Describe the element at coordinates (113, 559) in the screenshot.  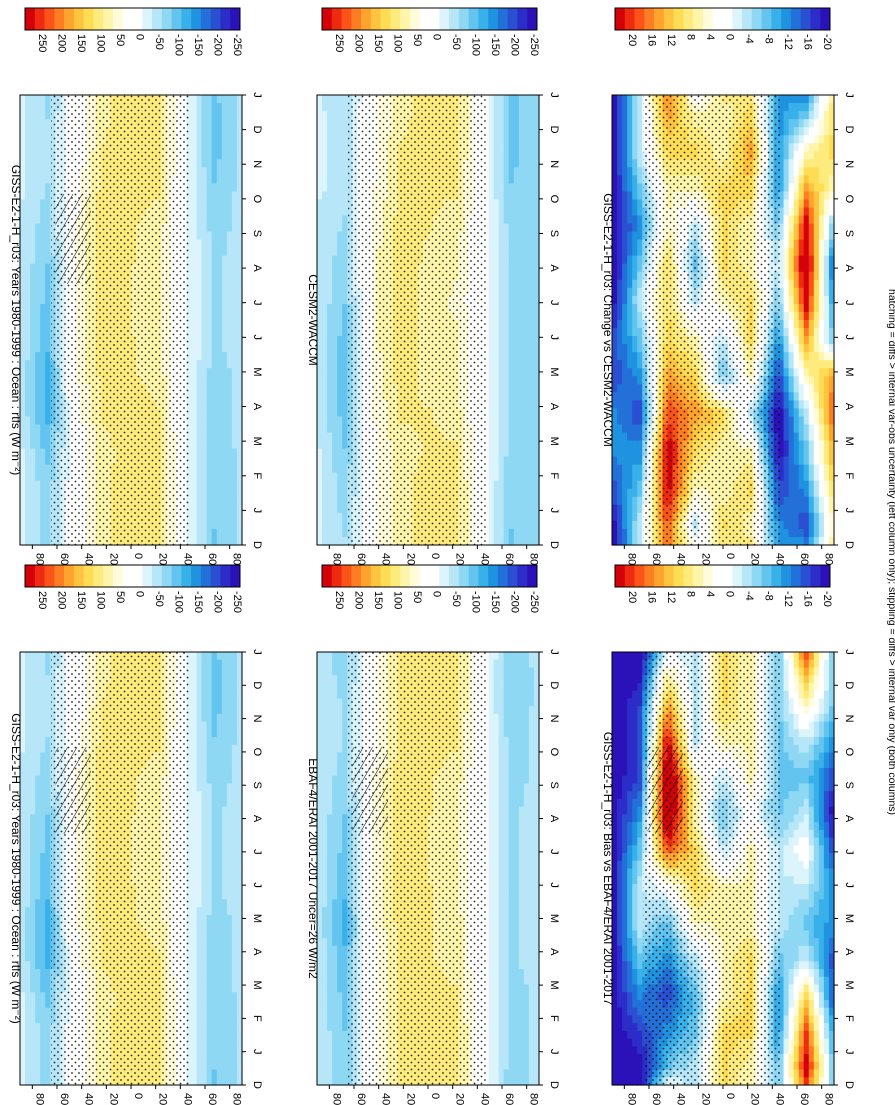
I see `y-tick-label: 20` at that location.